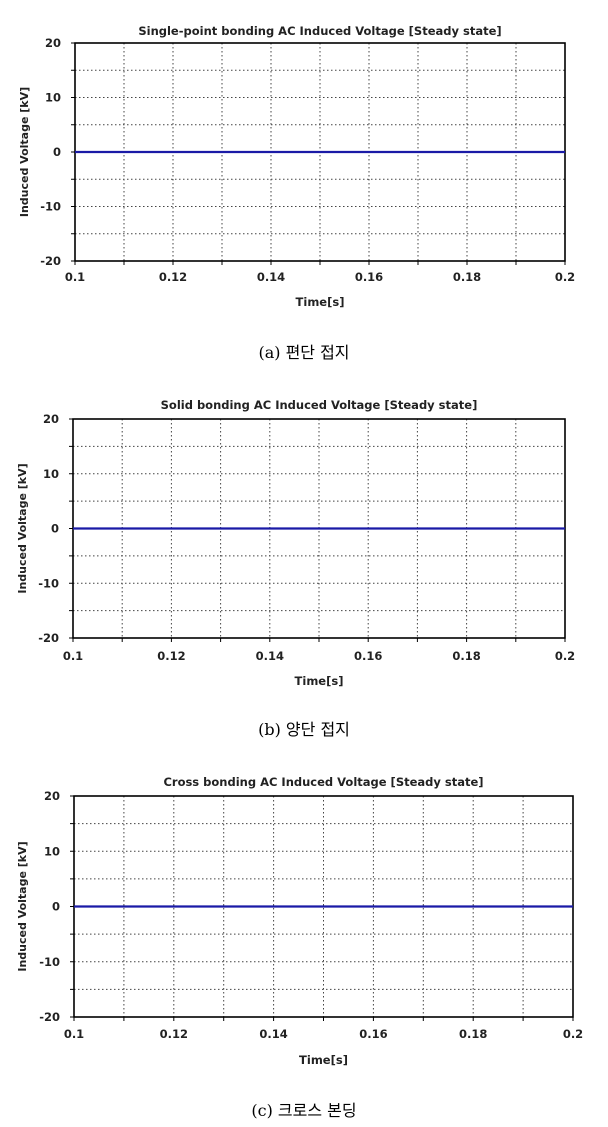  What do you see at coordinates (304, 352) in the screenshot?
I see `caption-a: (a) 편단 접지` at bounding box center [304, 352].